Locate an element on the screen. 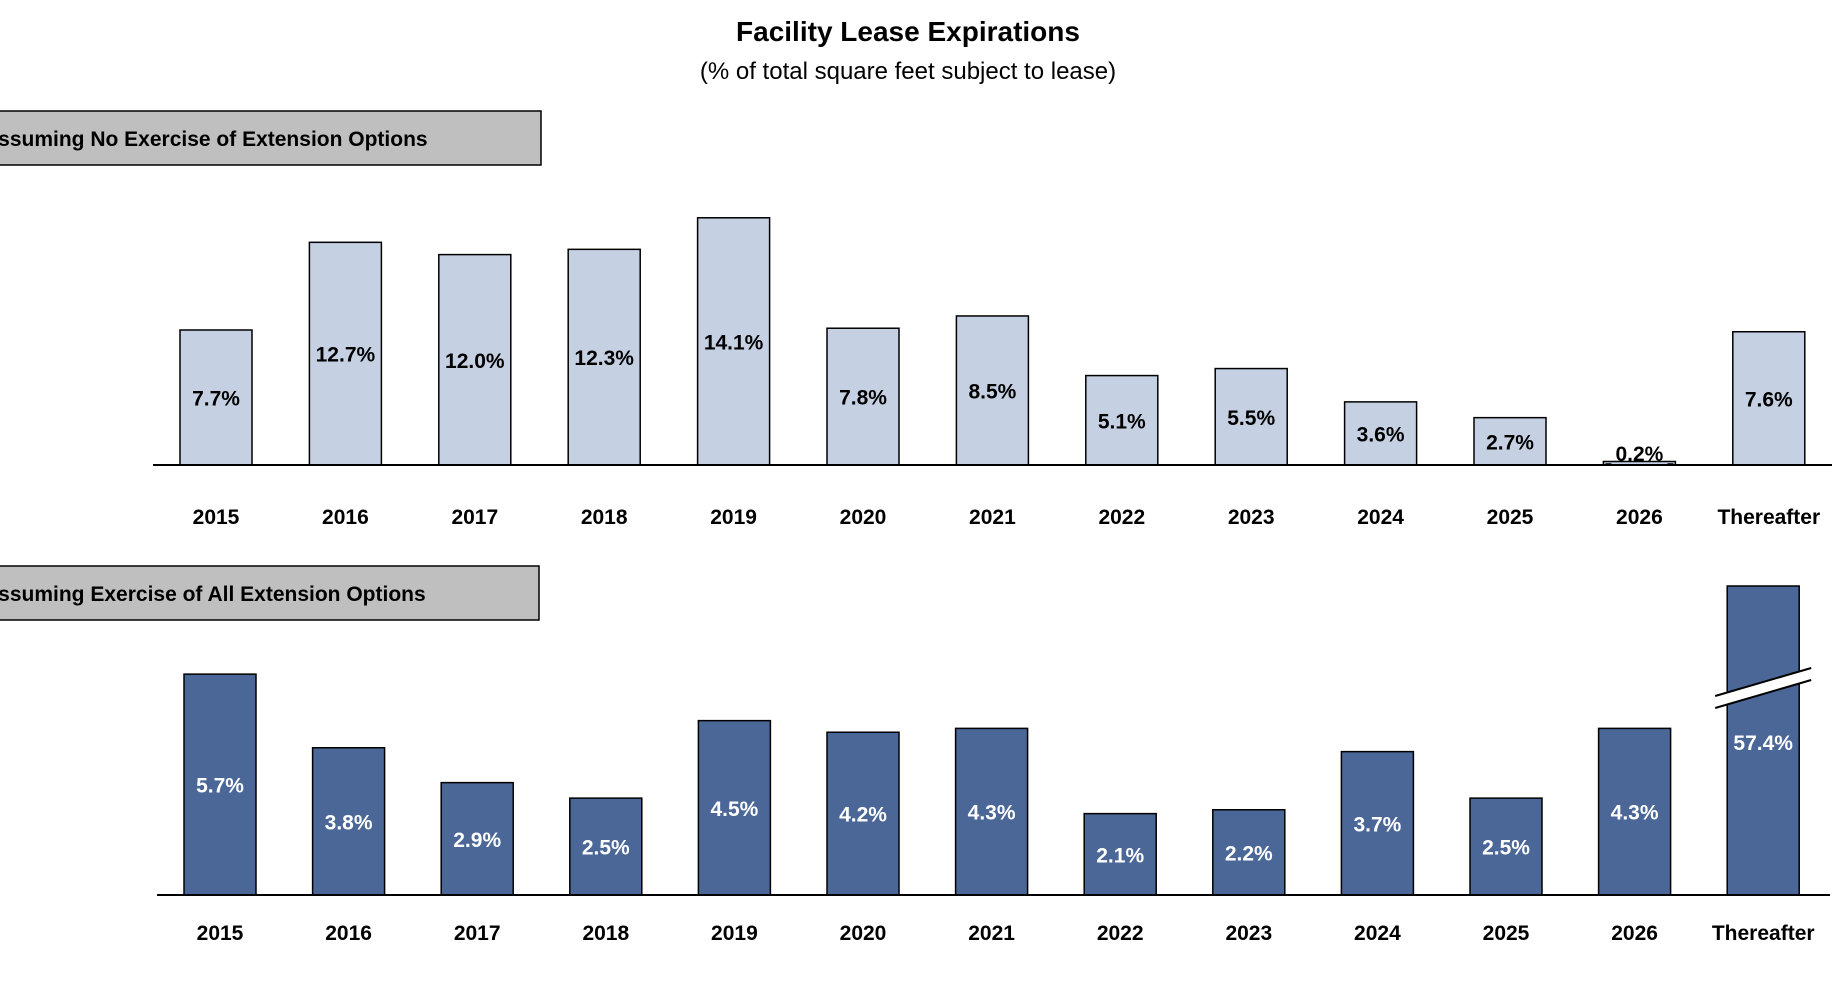 Image resolution: width=1843 pixels, height=987 pixels. data-label-2020: 4.2% is located at coordinates (863, 815).